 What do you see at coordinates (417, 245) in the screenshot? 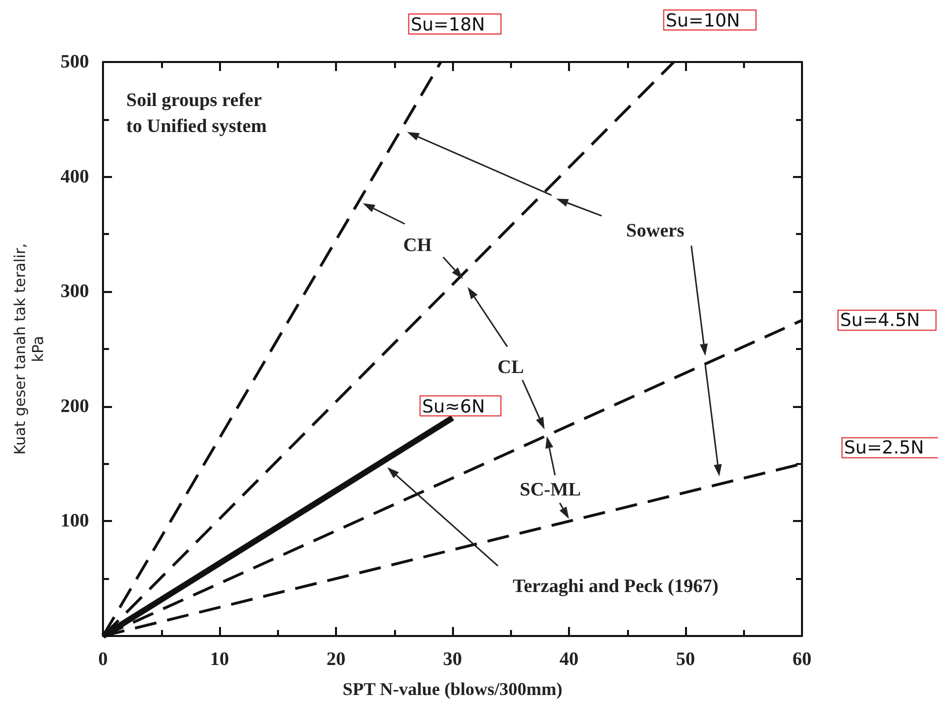
I see `annotation: CH` at bounding box center [417, 245].